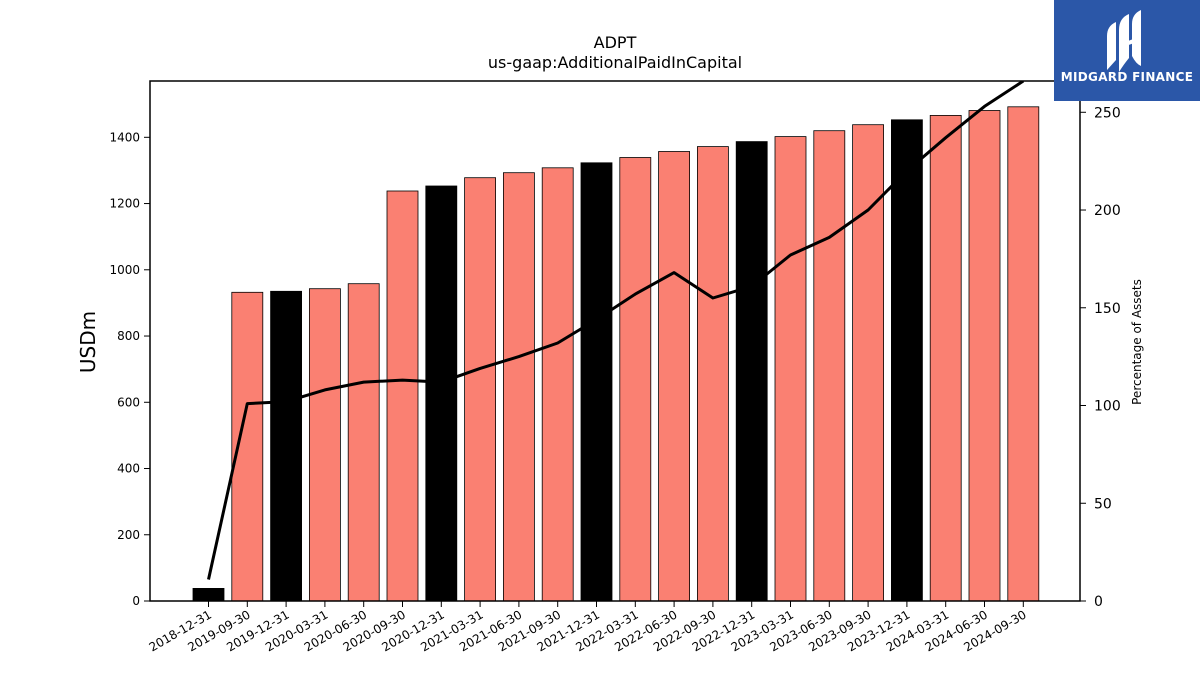  Describe the element at coordinates (124, 270) in the screenshot. I see `y-tick-label: 1000` at that location.